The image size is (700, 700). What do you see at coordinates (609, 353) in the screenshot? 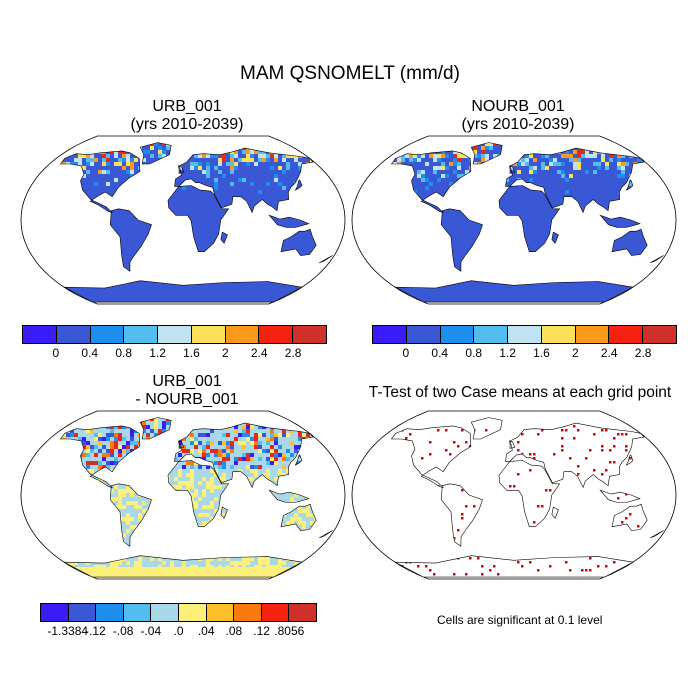
I see `colorbar-nourb-tick-label: 2.4` at bounding box center [609, 353].